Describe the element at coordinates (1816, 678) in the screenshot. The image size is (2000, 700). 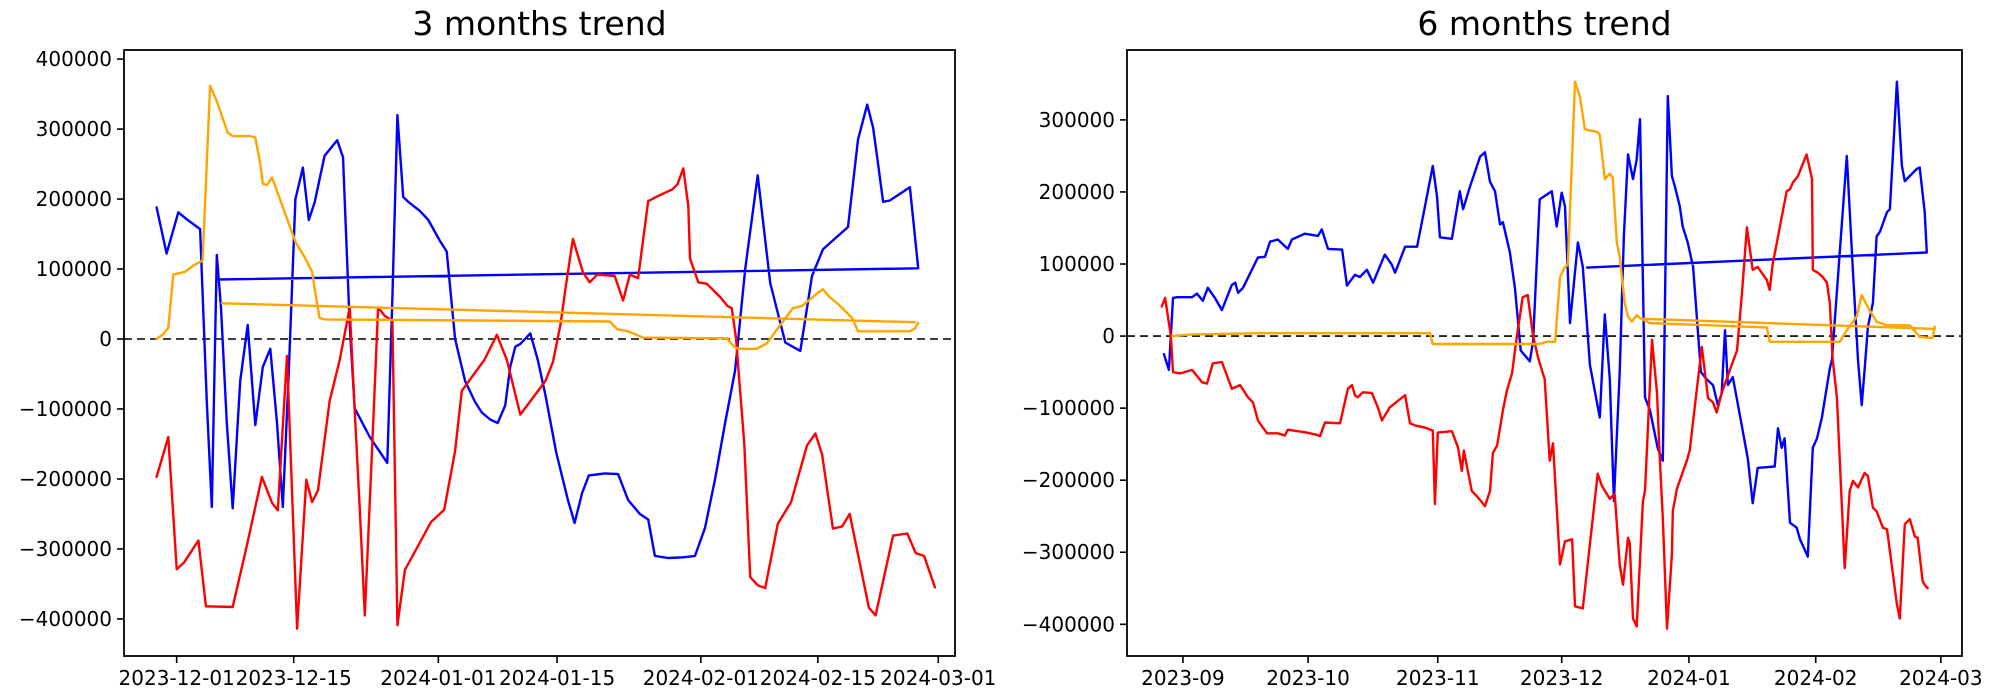
I see `x-tick-label: 2024-02` at that location.